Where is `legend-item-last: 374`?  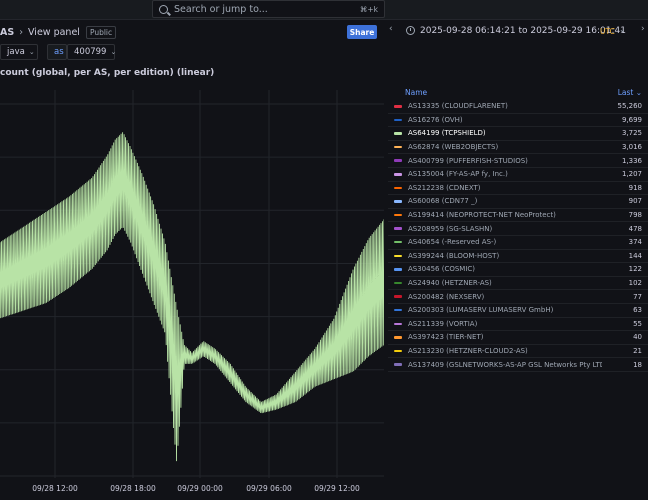
legend-item-last: 374 is located at coordinates (635, 242).